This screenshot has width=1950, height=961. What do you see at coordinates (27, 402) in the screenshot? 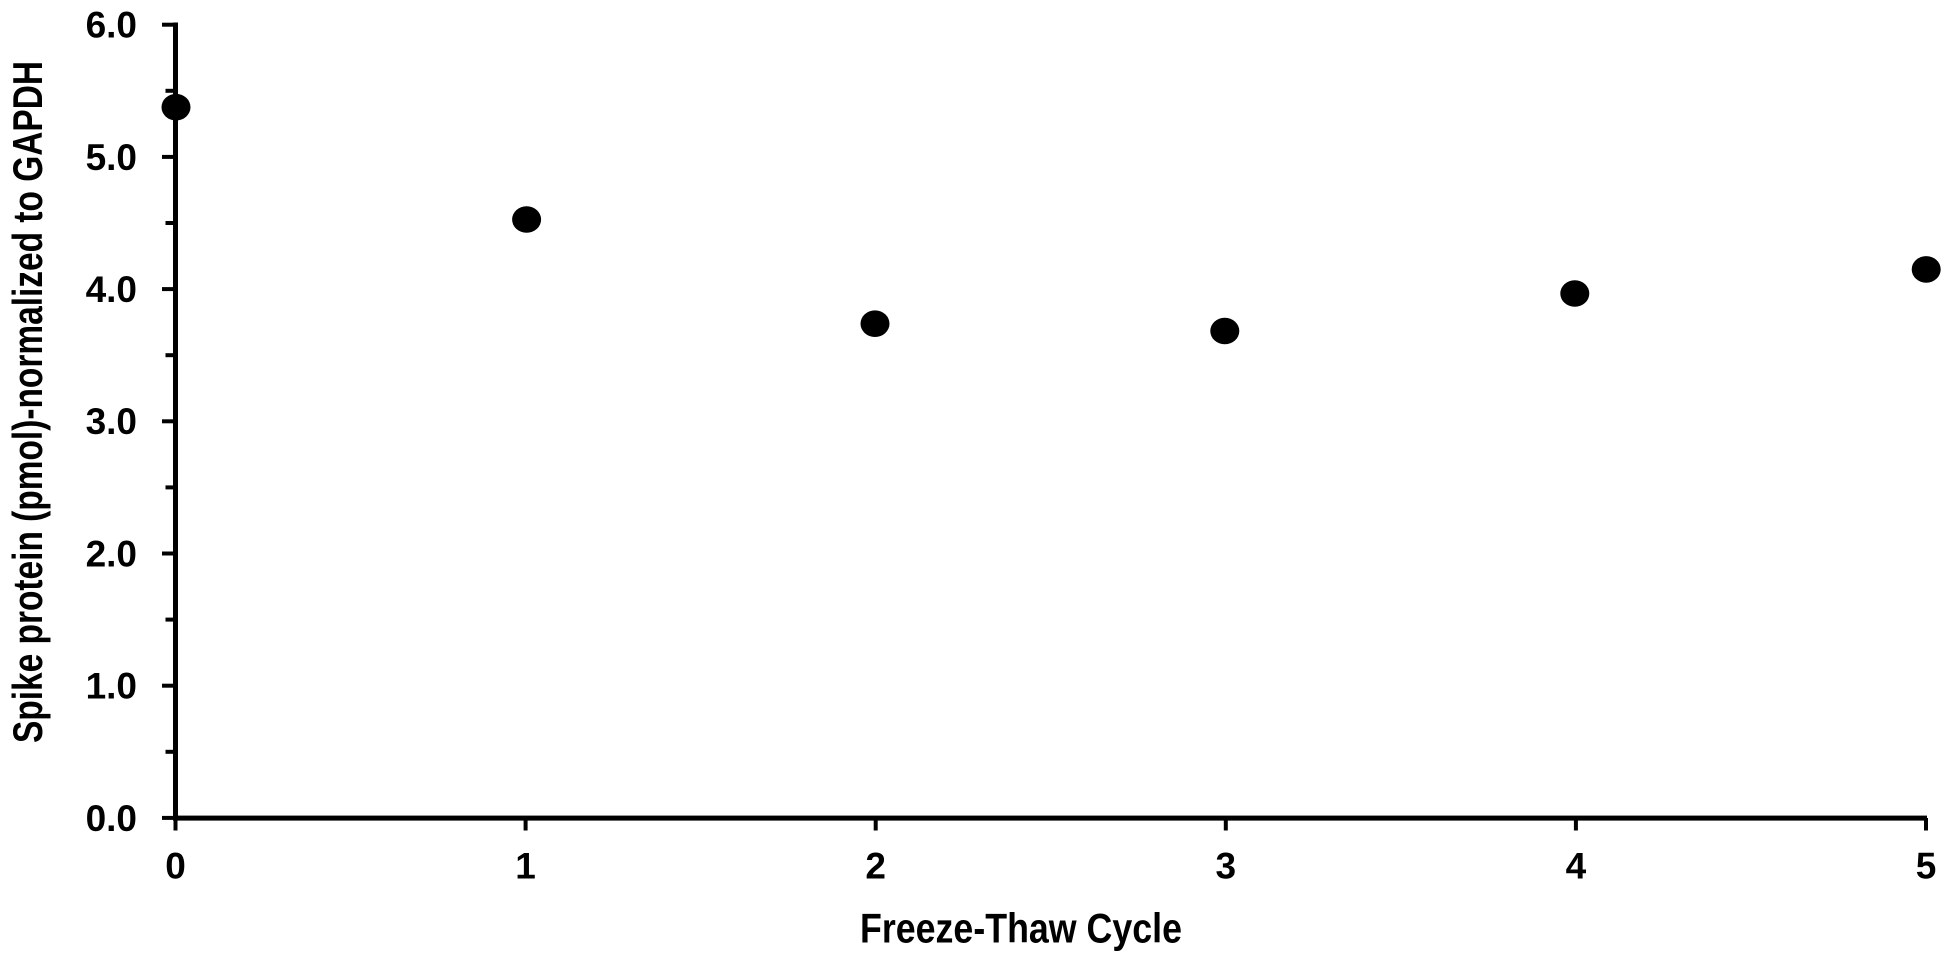
I see `svg-text:Spike protein (pmol)-normalize: Spike protein (pmol)-normalized to GAPDH` at bounding box center [27, 402].